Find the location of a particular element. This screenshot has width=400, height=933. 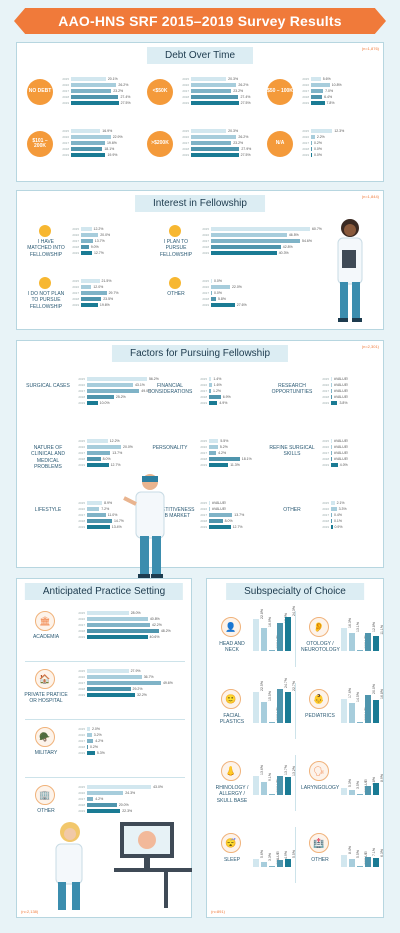

bar-row: 2019 10.0% is located at coordinates (122, 403).